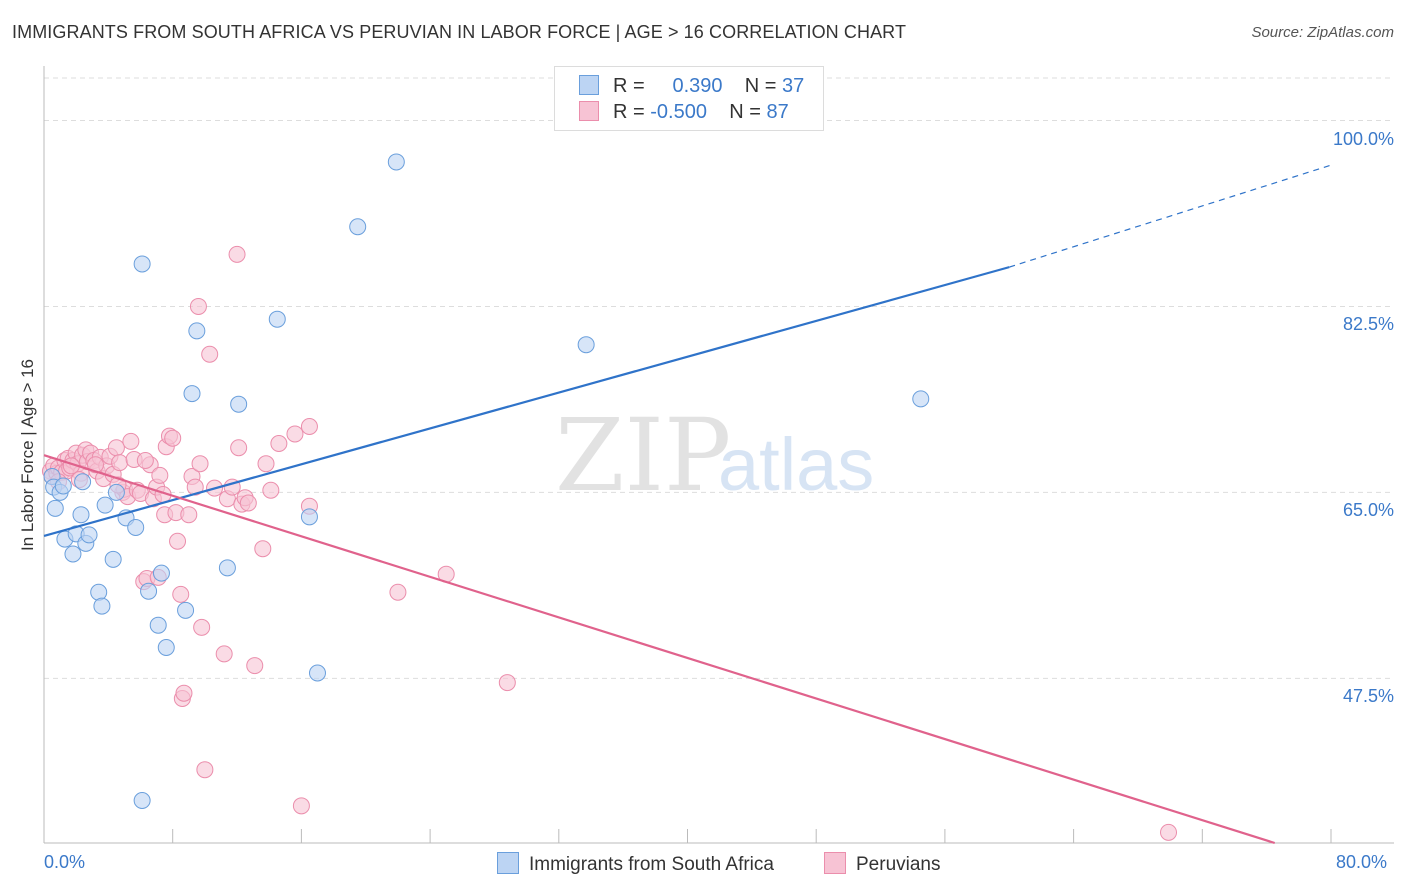  I want to click on source-credit: Source: ZipAtlas.com, so click(1322, 32).